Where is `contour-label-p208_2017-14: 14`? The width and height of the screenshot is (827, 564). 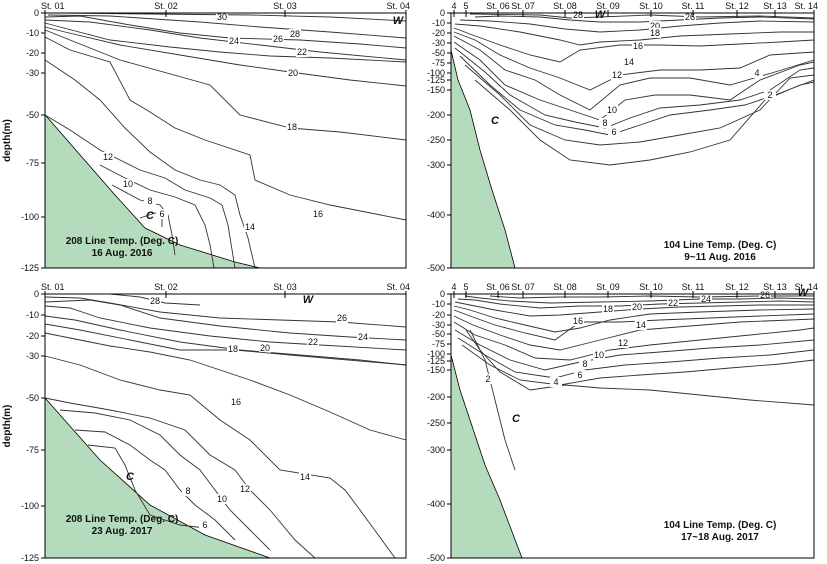
contour-label-p208_2017-14: 14 is located at coordinates (305, 477).